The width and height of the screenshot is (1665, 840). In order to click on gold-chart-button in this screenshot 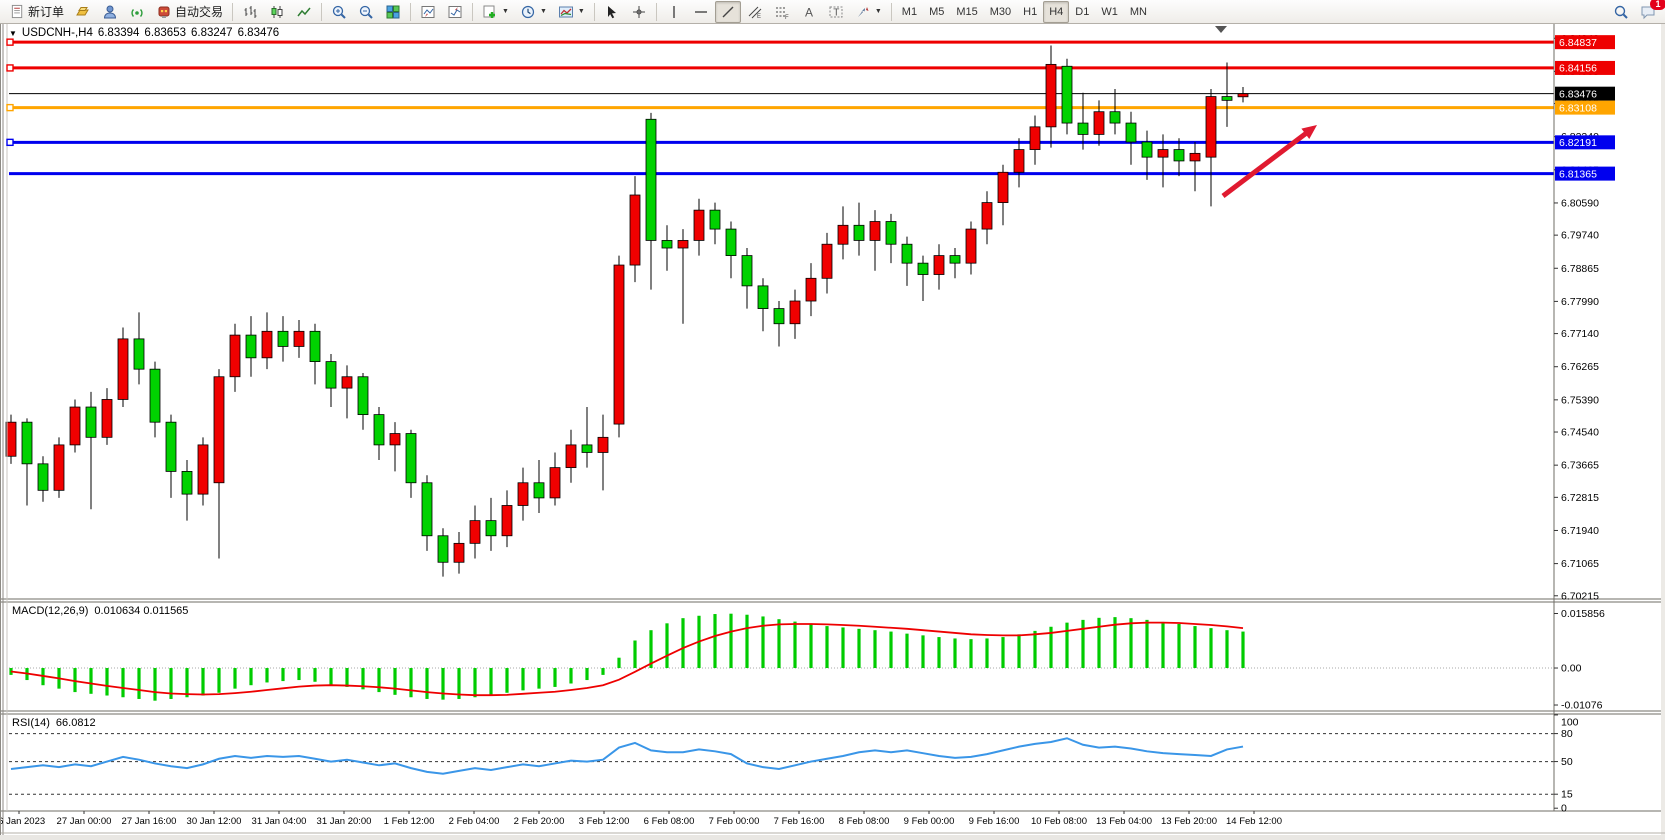, I will do `click(83, 12)`.